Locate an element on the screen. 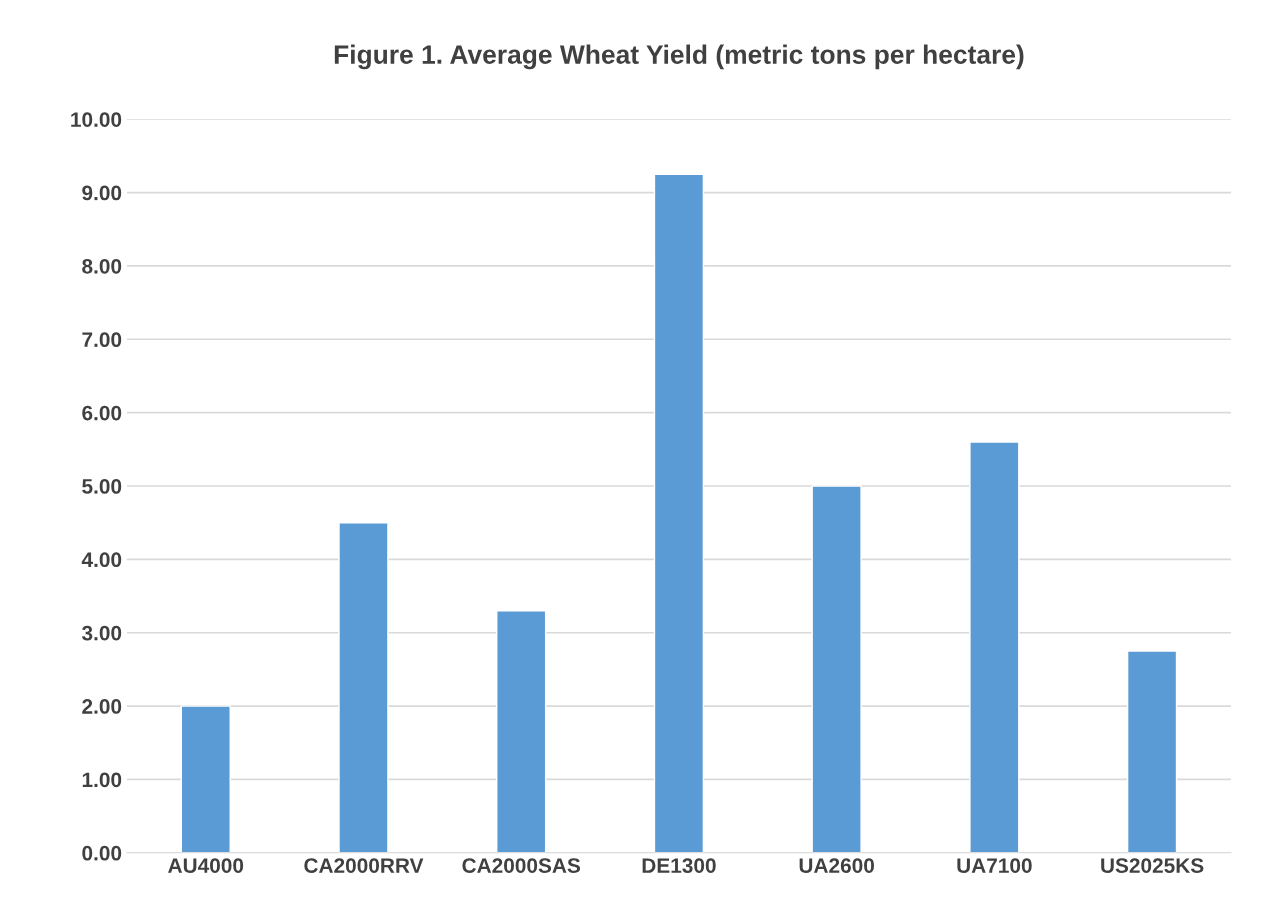  x-tick-label: UA7100 is located at coordinates (994, 865).